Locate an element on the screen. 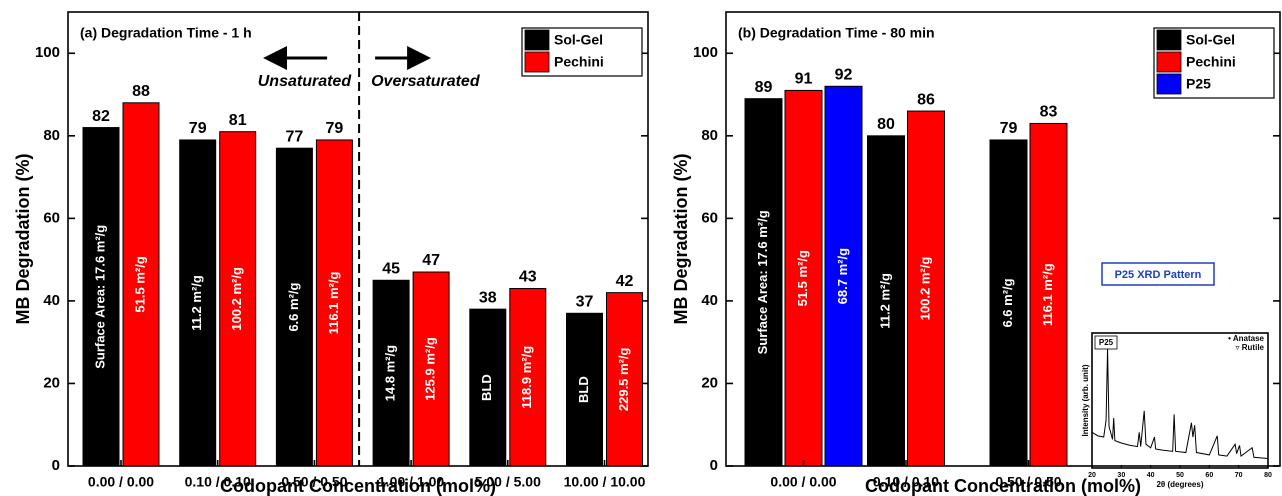  x-axis-title: Codopant Concentration (mol%) is located at coordinates (1003, 486).